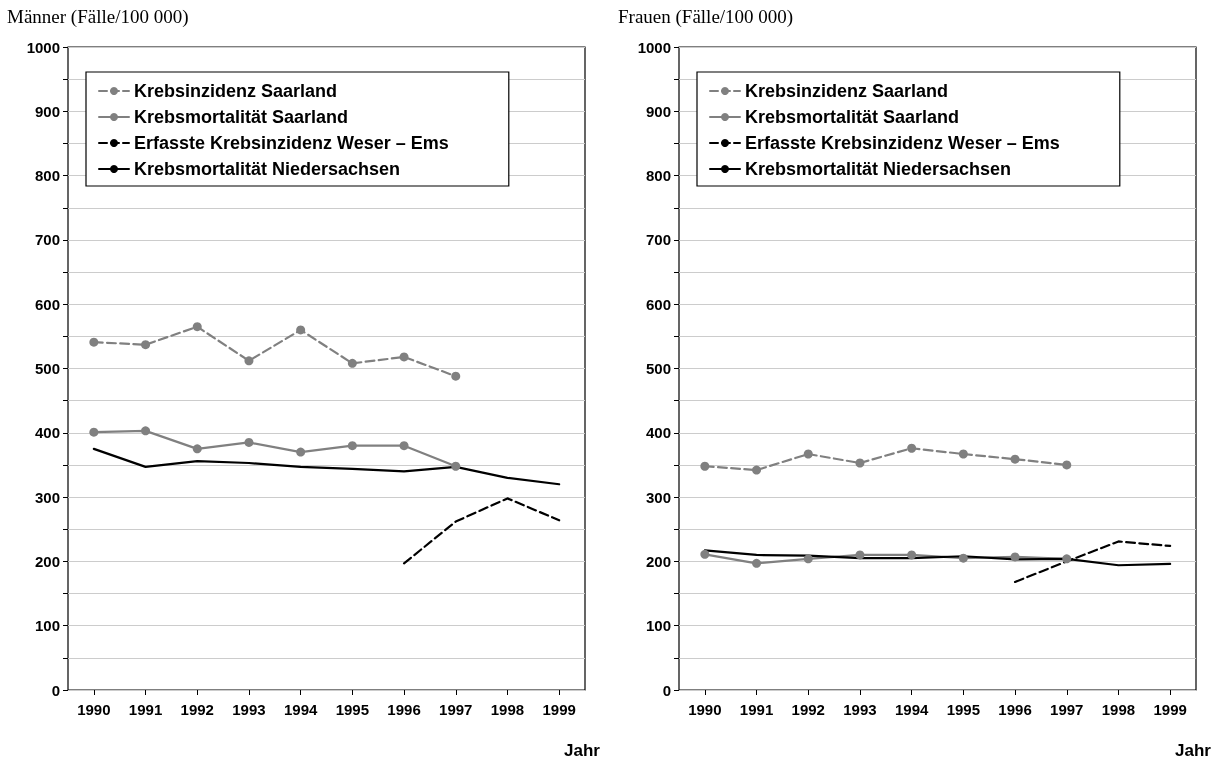 The height and width of the screenshot is (764, 1222). I want to click on chart-title: Frauen (Fälle/100 000), so click(706, 17).